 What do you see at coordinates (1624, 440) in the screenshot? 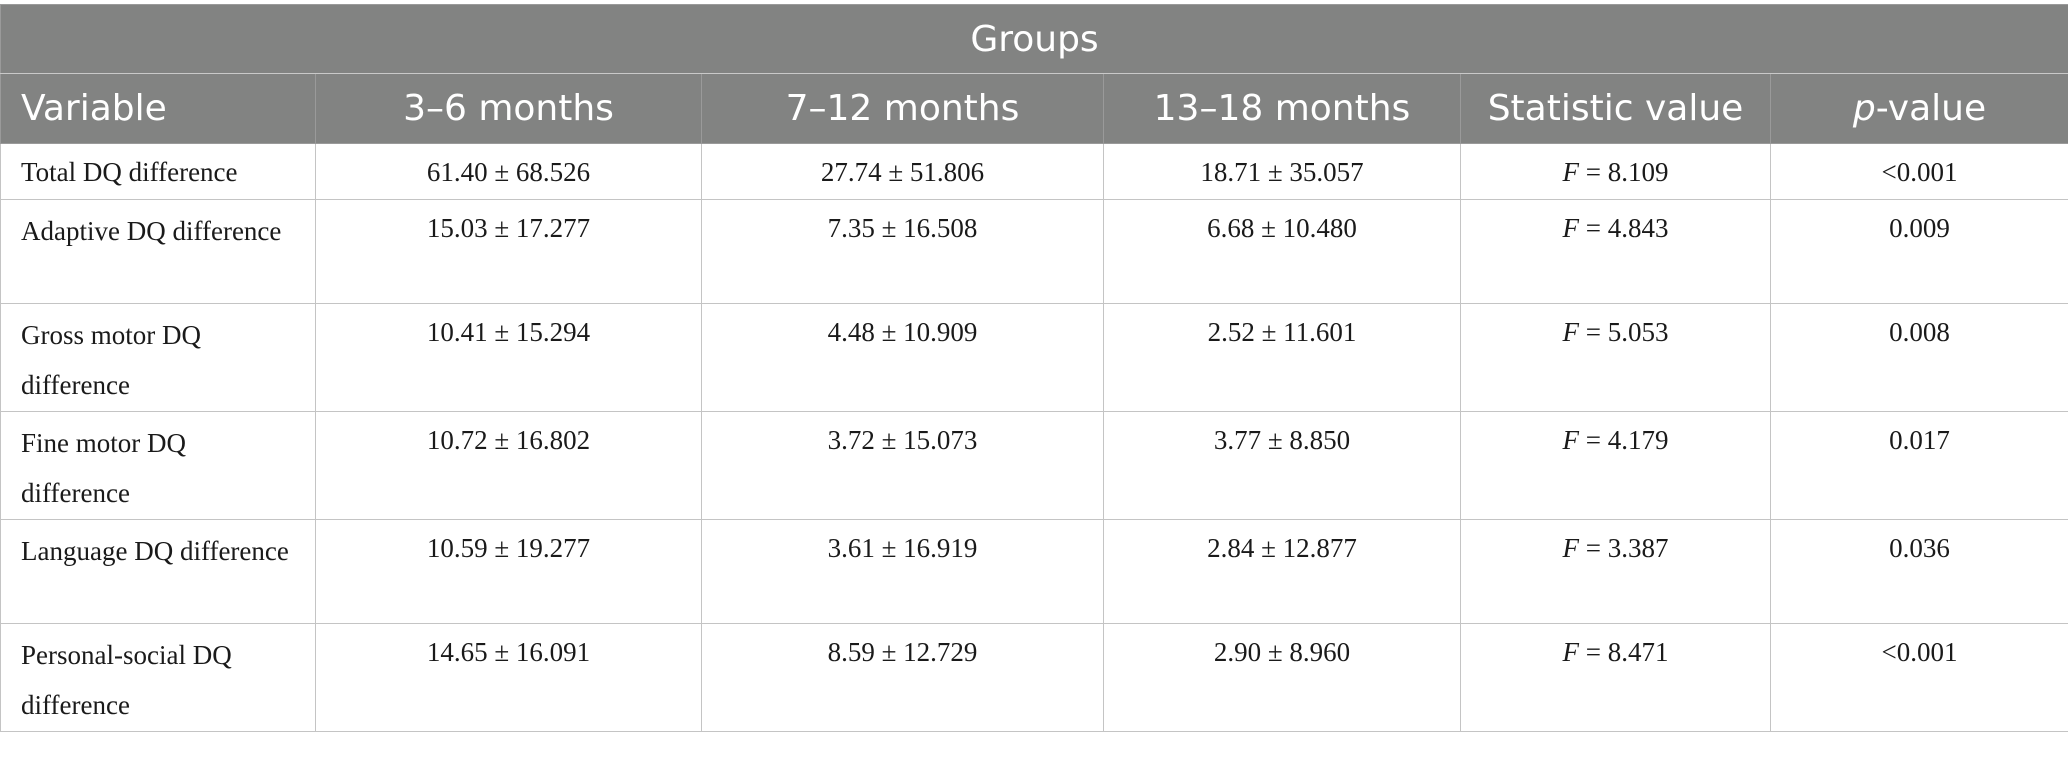
I see `statistic-value: = 4.179` at bounding box center [1624, 440].